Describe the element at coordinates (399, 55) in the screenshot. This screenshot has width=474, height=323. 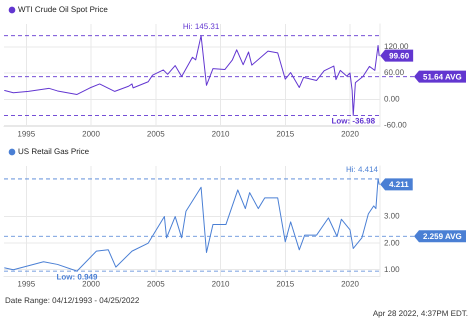
I see `annotation: 99.60` at that location.